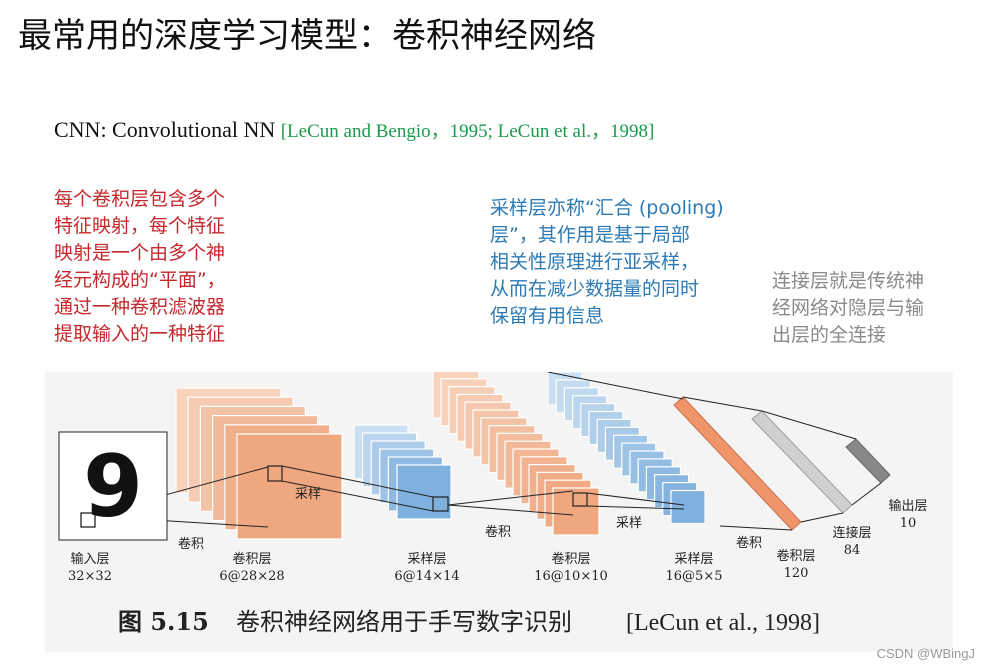  Describe the element at coordinates (547, 316) in the screenshot. I see `note-line: 保留有用信息` at that location.